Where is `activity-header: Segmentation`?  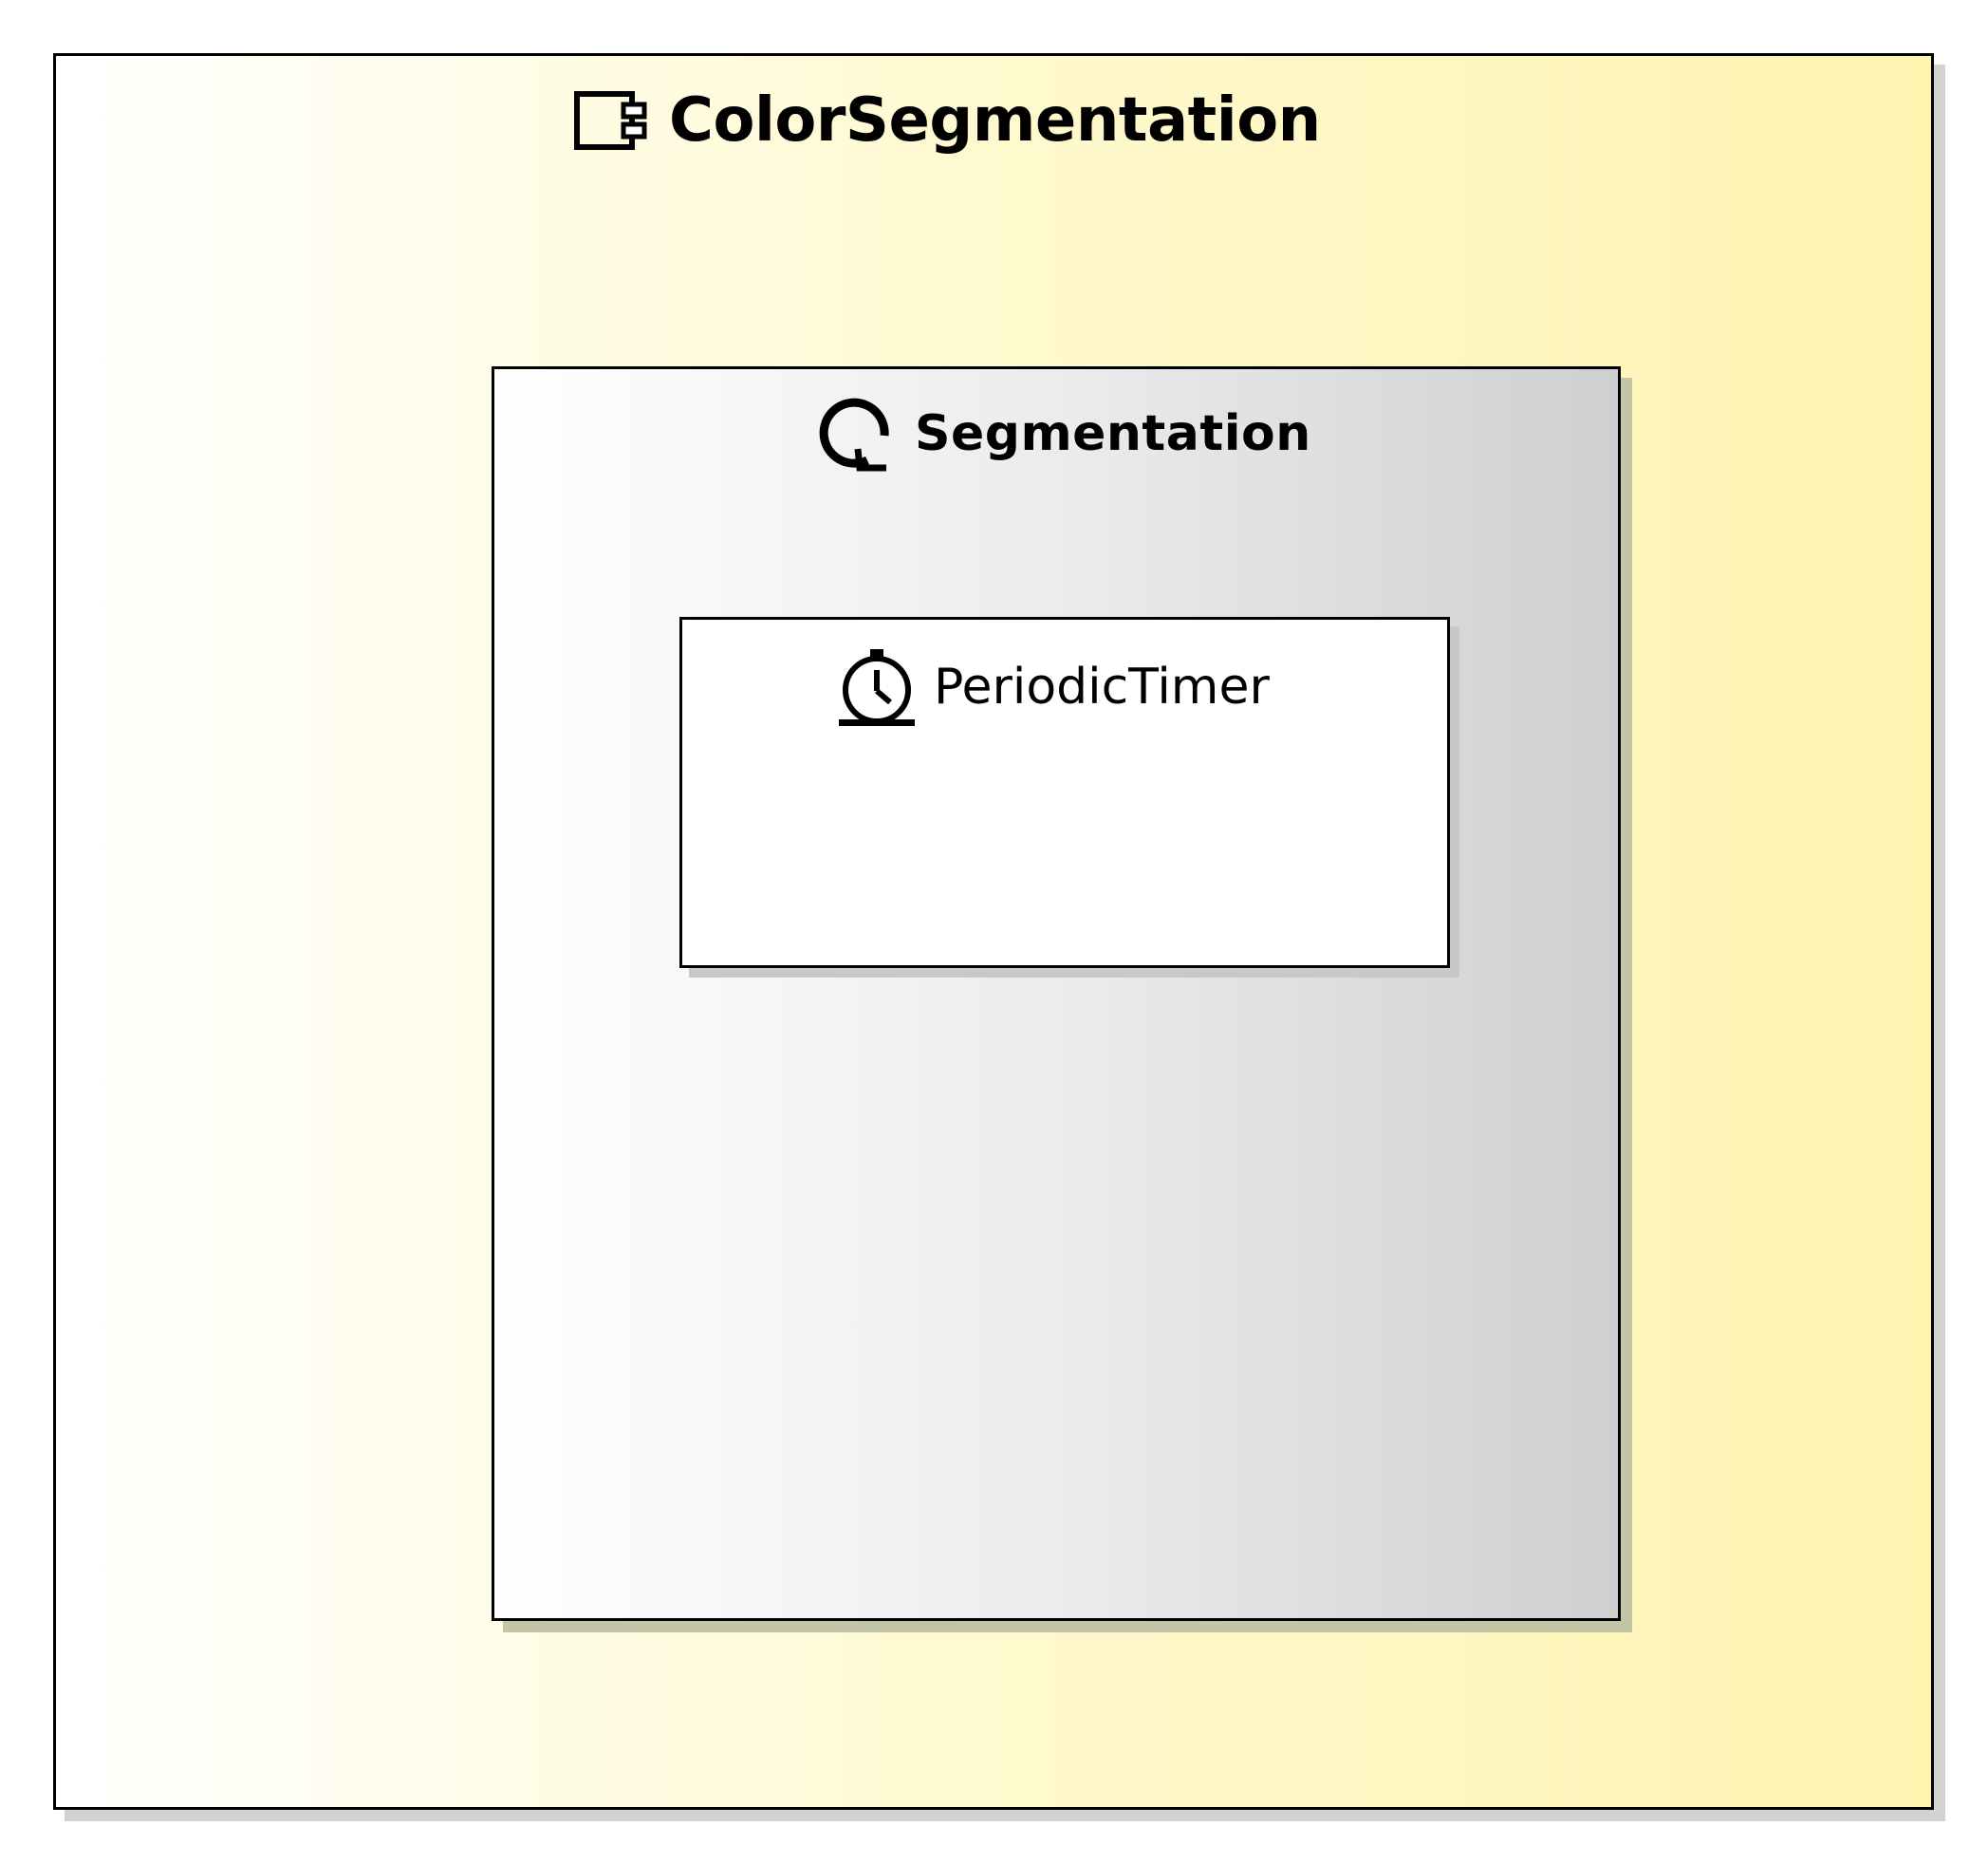 activity-header: Segmentation is located at coordinates (1064, 433).